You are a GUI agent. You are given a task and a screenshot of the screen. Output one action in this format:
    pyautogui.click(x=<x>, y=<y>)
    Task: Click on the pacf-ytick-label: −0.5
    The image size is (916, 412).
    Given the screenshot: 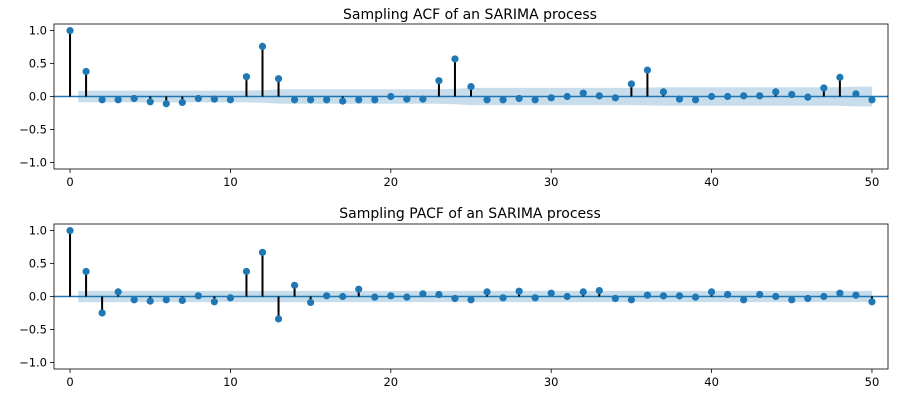 What is the action you would take?
    pyautogui.click(x=33, y=329)
    